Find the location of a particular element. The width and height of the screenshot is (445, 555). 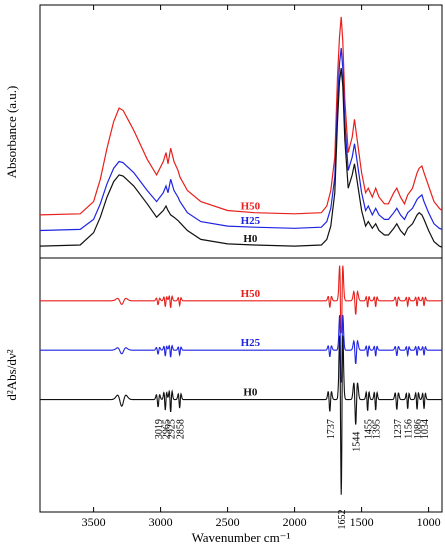

peak-label-2965: 2965 is located at coordinates (166, 429).